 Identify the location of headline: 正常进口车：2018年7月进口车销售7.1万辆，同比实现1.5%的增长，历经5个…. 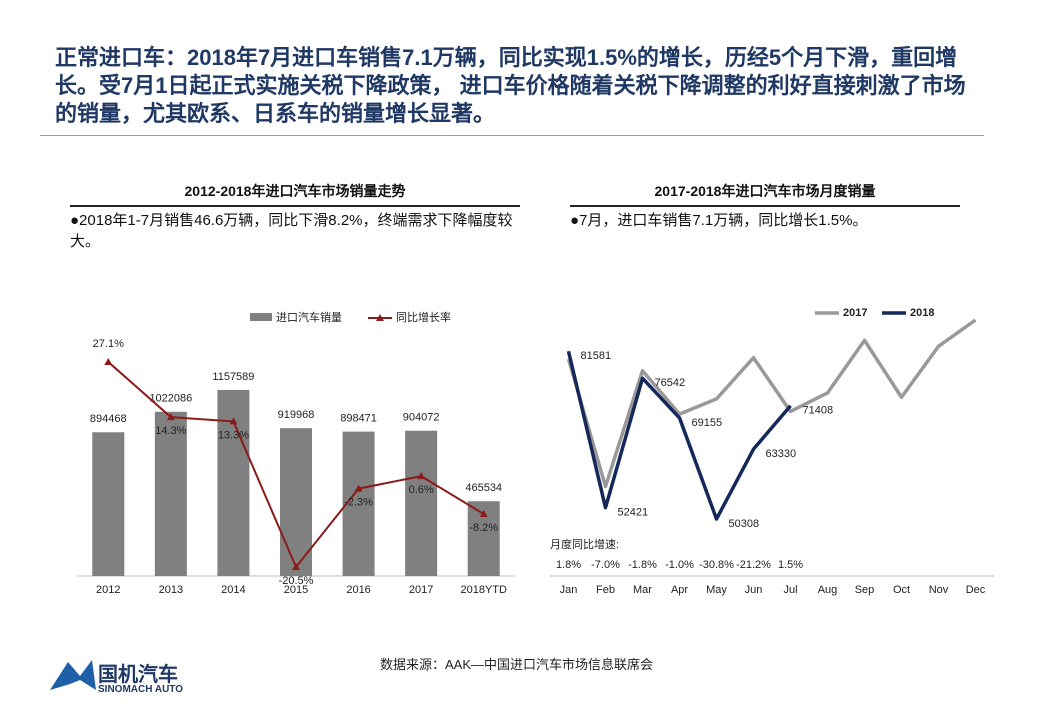
(510, 85).